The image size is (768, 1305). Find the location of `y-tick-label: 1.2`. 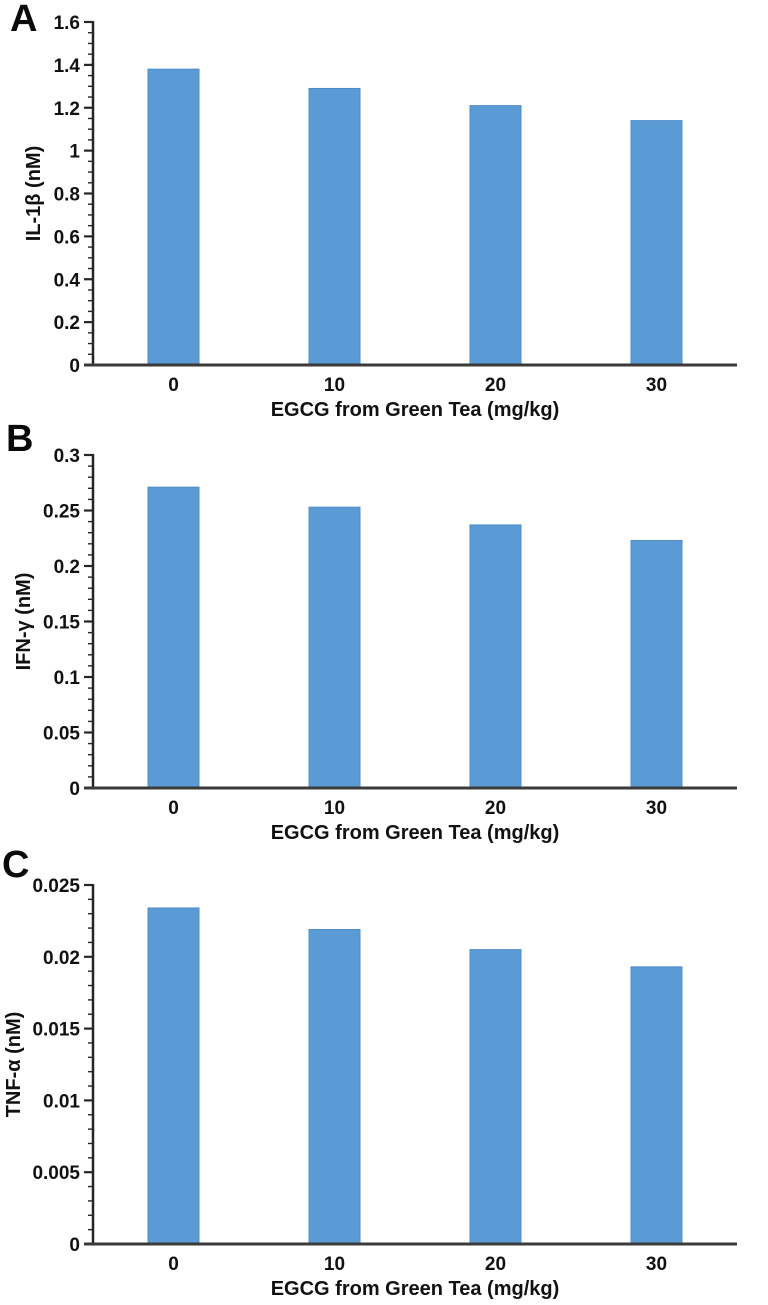

y-tick-label: 1.2 is located at coordinates (67, 109).